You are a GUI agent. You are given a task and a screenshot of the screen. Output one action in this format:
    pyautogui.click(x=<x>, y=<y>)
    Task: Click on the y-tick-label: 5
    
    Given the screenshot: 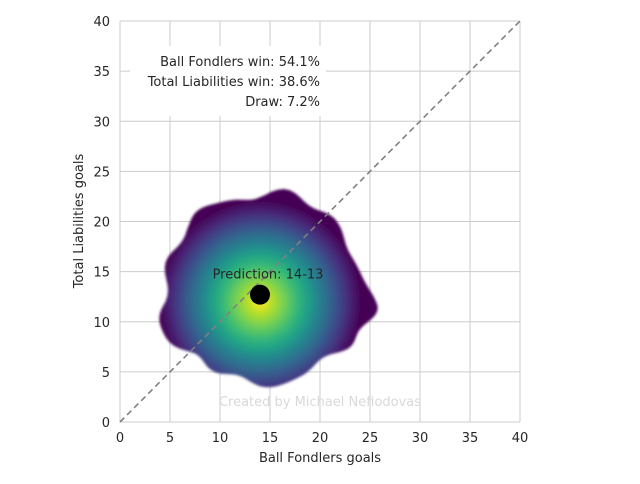 What is the action you would take?
    pyautogui.click(x=106, y=373)
    